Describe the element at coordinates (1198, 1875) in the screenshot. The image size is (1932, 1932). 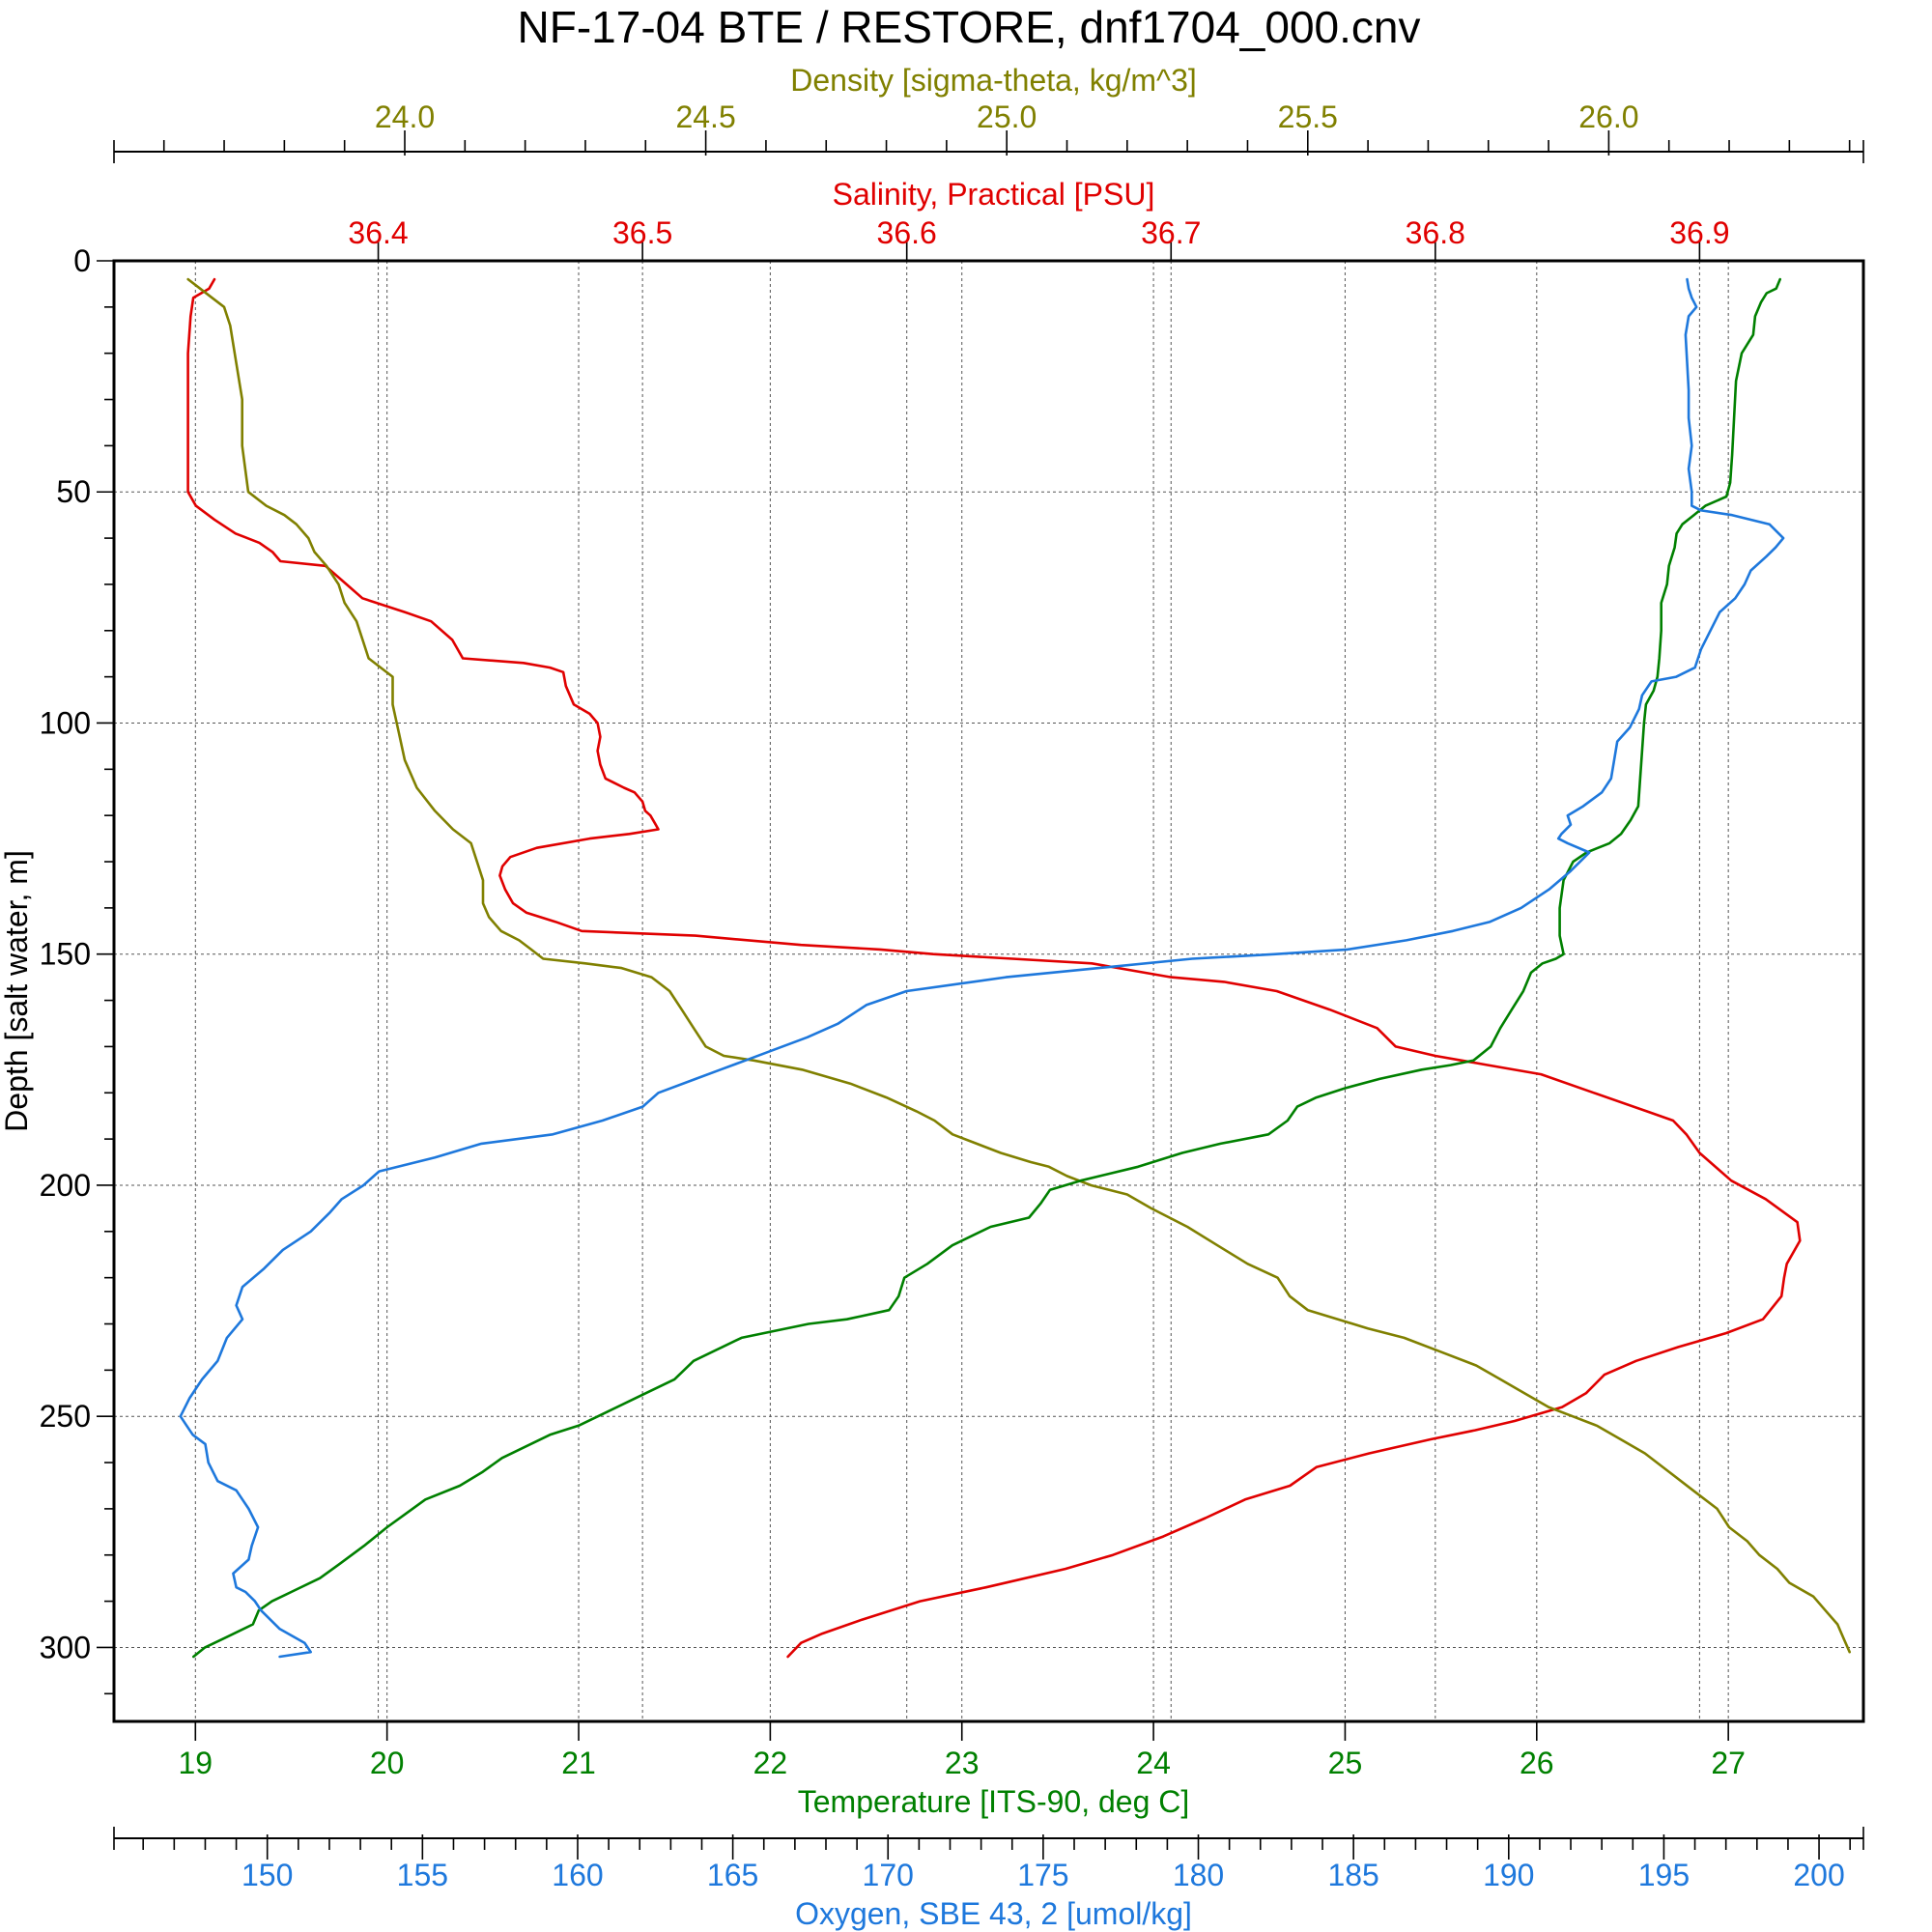
I see `oxygen-tick-label: 180` at that location.